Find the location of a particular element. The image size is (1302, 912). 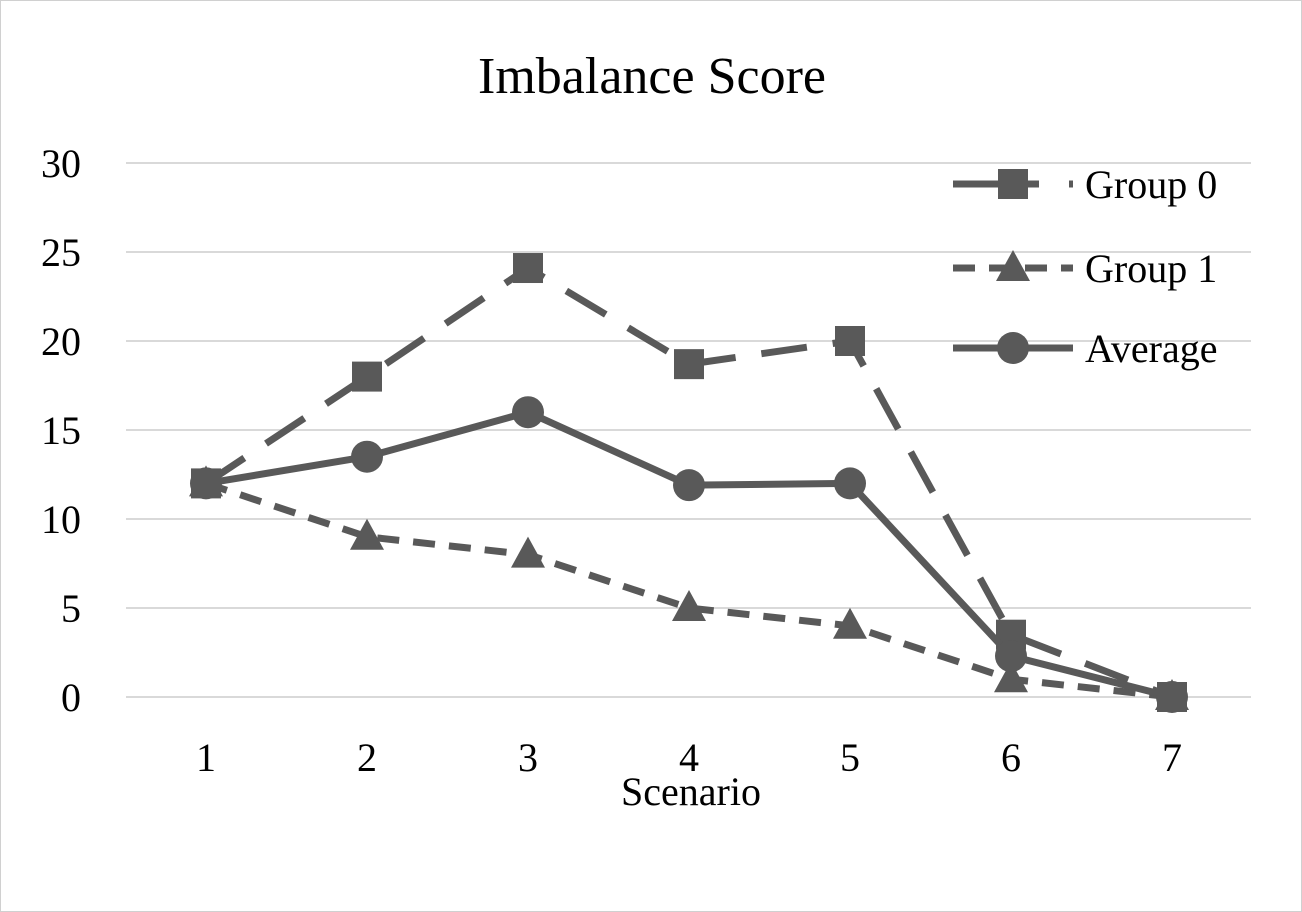

x-tick-label: 2 is located at coordinates (367, 757).